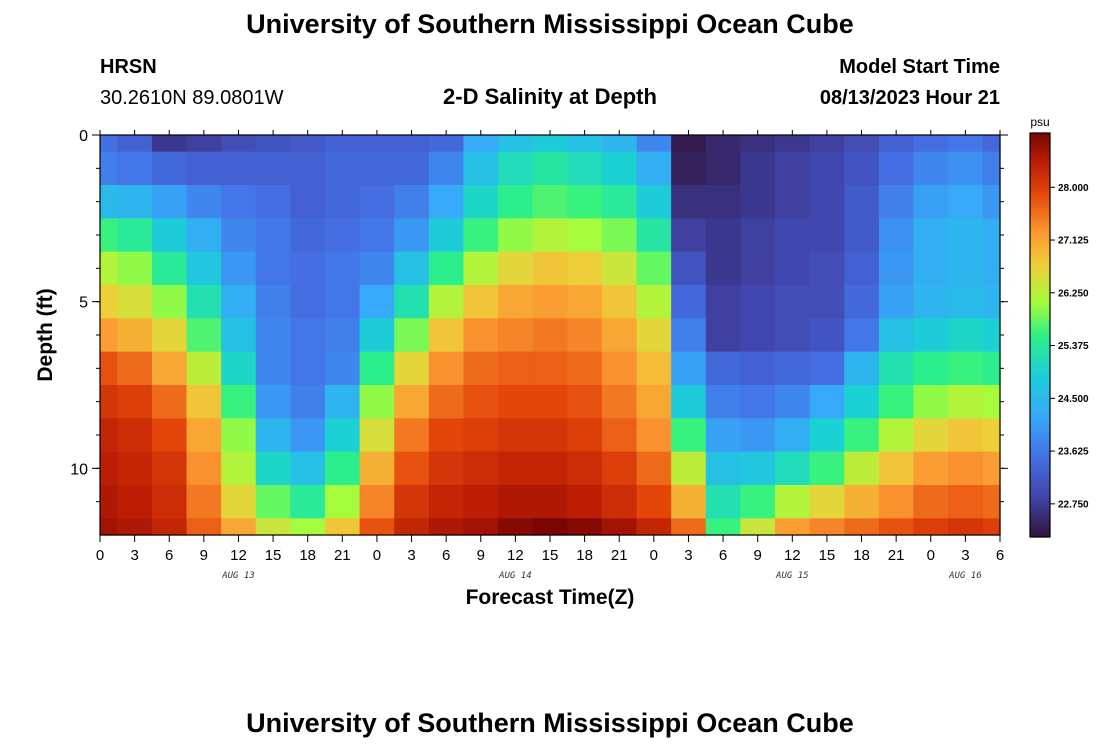 This screenshot has height=750, width=1100. I want to click on x-tick-label: 21, so click(619, 555).